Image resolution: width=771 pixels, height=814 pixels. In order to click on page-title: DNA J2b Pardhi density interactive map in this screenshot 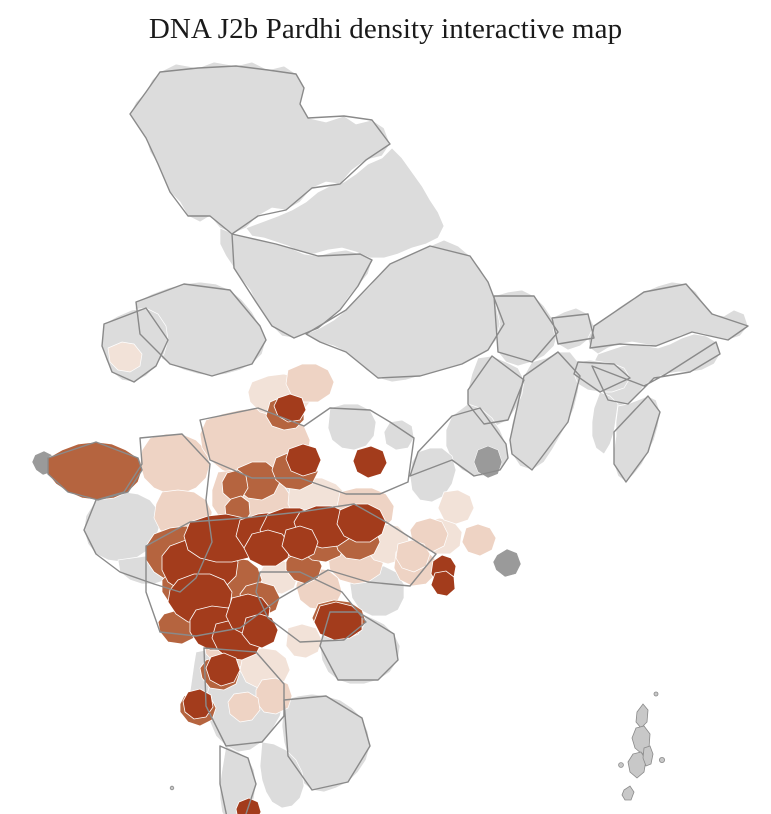, I will do `click(385, 29)`.